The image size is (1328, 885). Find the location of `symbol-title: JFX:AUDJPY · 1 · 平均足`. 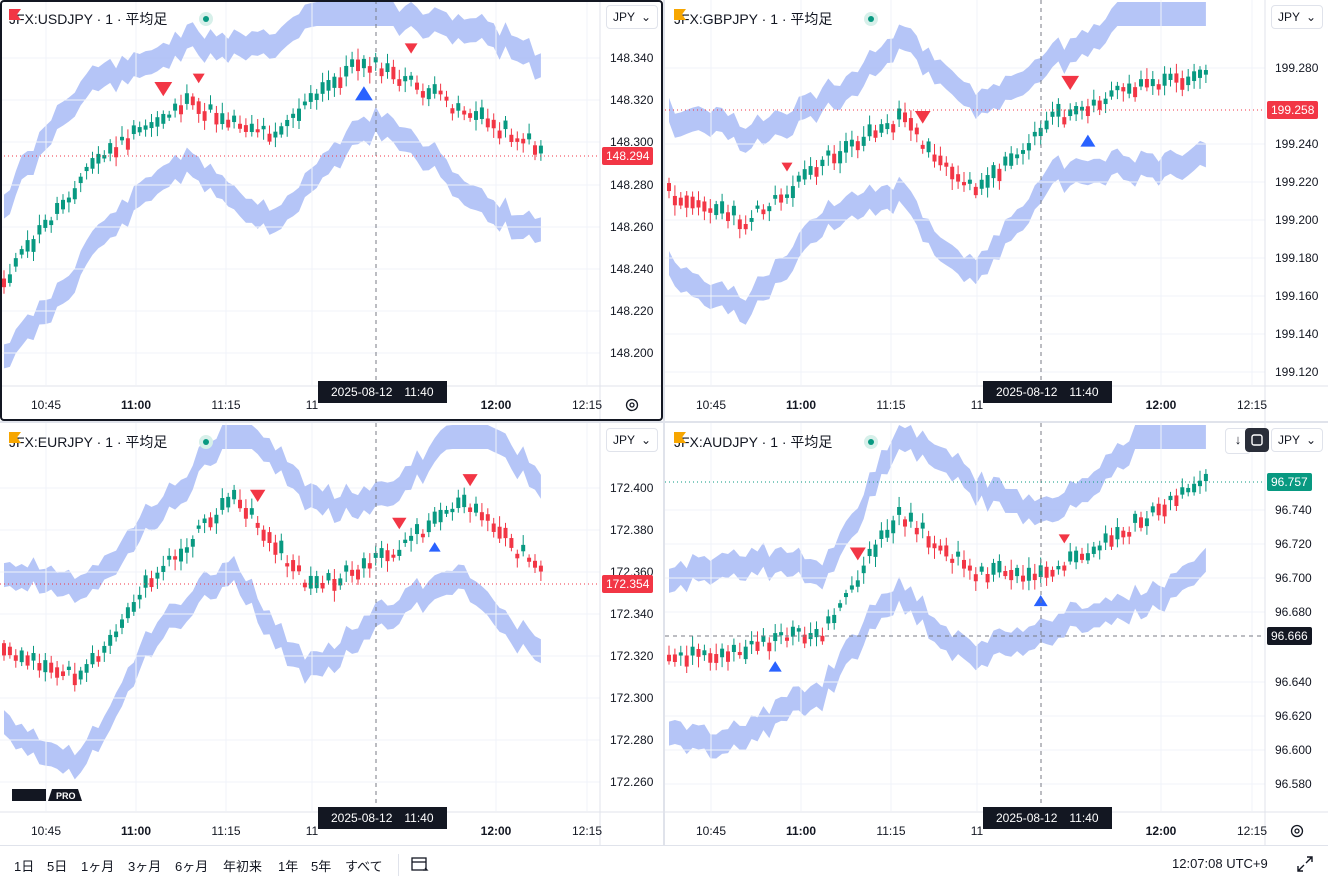

symbol-title: JFX:AUDJPY · 1 · 平均足 is located at coordinates (753, 442).